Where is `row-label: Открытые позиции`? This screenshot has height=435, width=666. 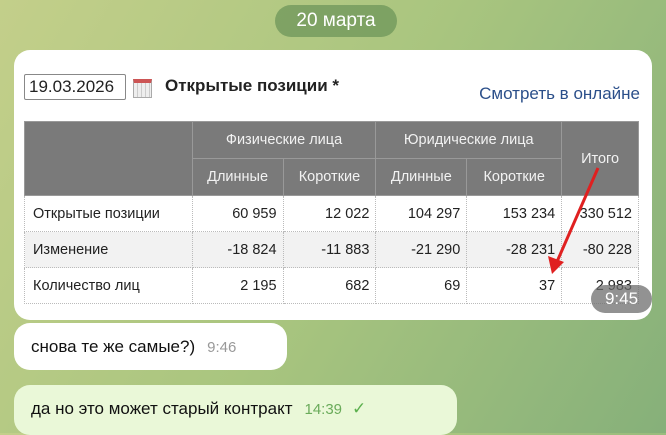
row-label: Открытые позиции is located at coordinates (108, 213).